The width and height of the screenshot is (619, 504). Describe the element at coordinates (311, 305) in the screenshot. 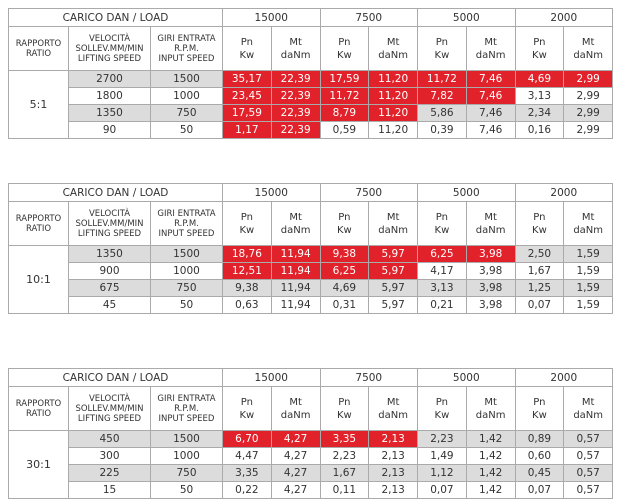

I see `data-row: 45 50 0,63 11,94 0,31 5,97 0,21 3,98 0,07 1,59` at that location.